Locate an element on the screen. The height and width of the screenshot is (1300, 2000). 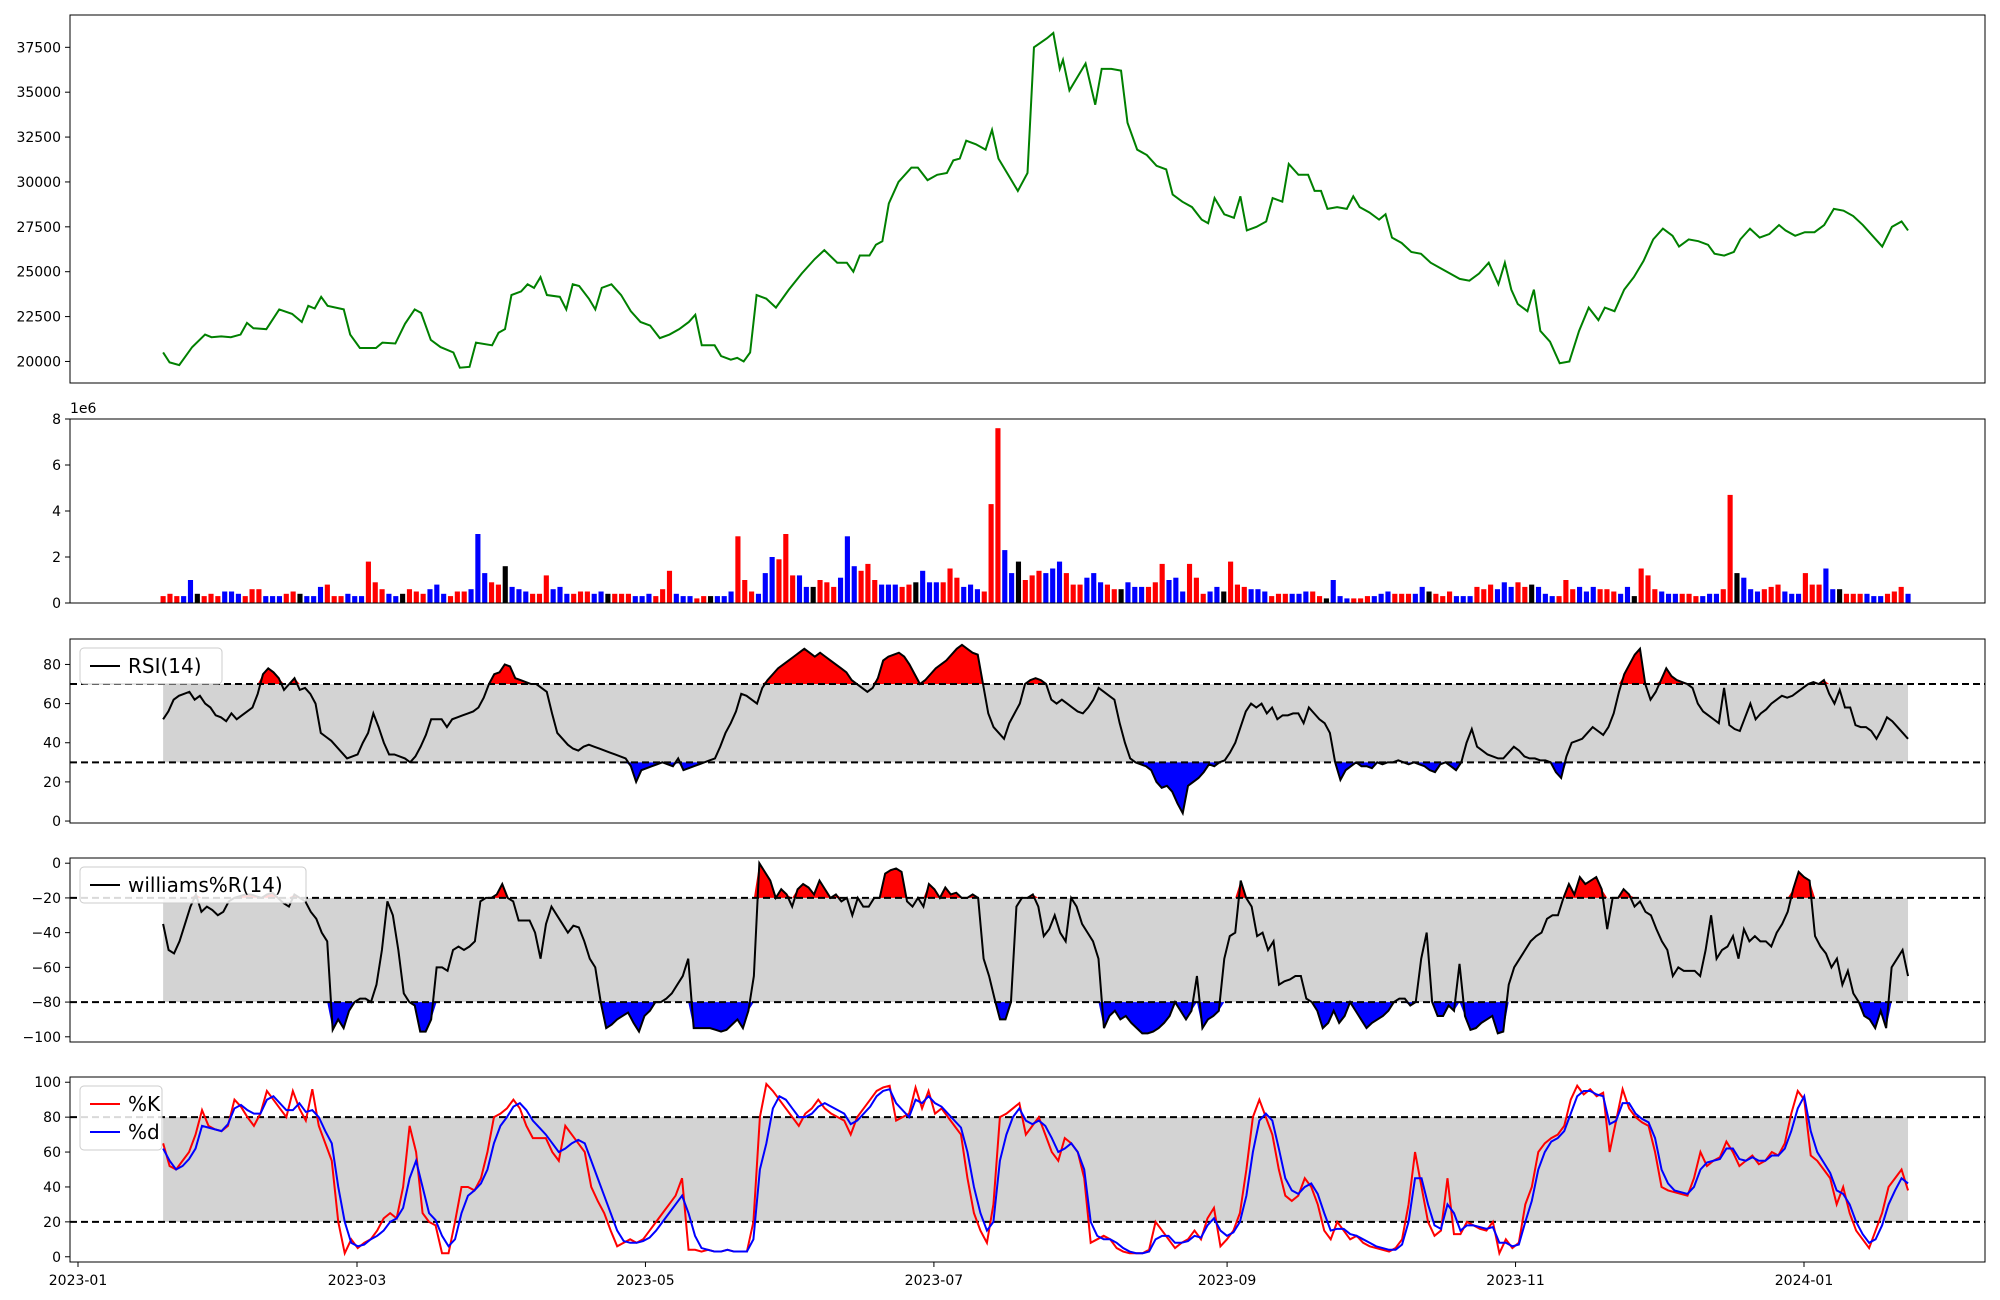
y-tick-label: −100 is located at coordinates (42, 1038).